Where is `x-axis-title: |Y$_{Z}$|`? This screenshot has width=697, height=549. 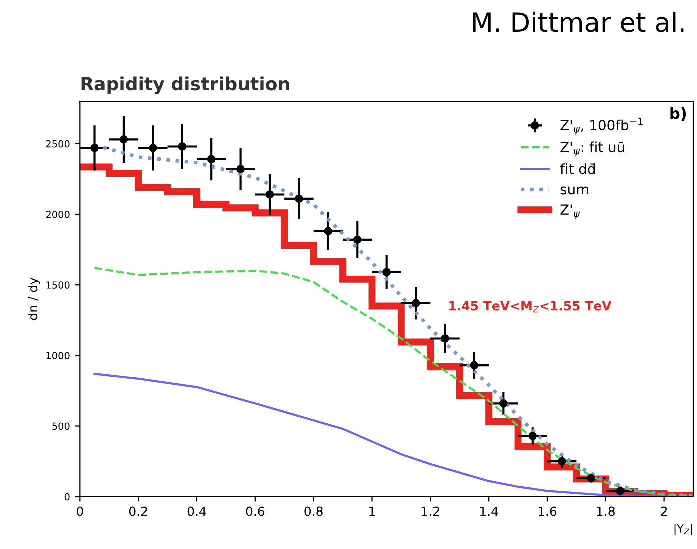 x-axis-title: |Y$_{Z}$| is located at coordinates (683, 530).